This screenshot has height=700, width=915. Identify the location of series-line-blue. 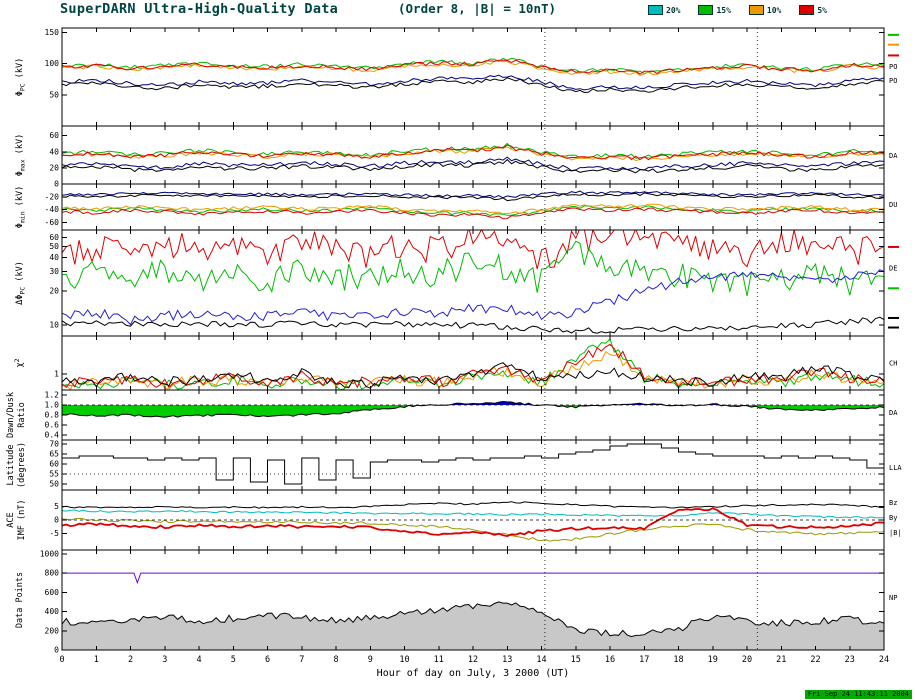
(473, 297).